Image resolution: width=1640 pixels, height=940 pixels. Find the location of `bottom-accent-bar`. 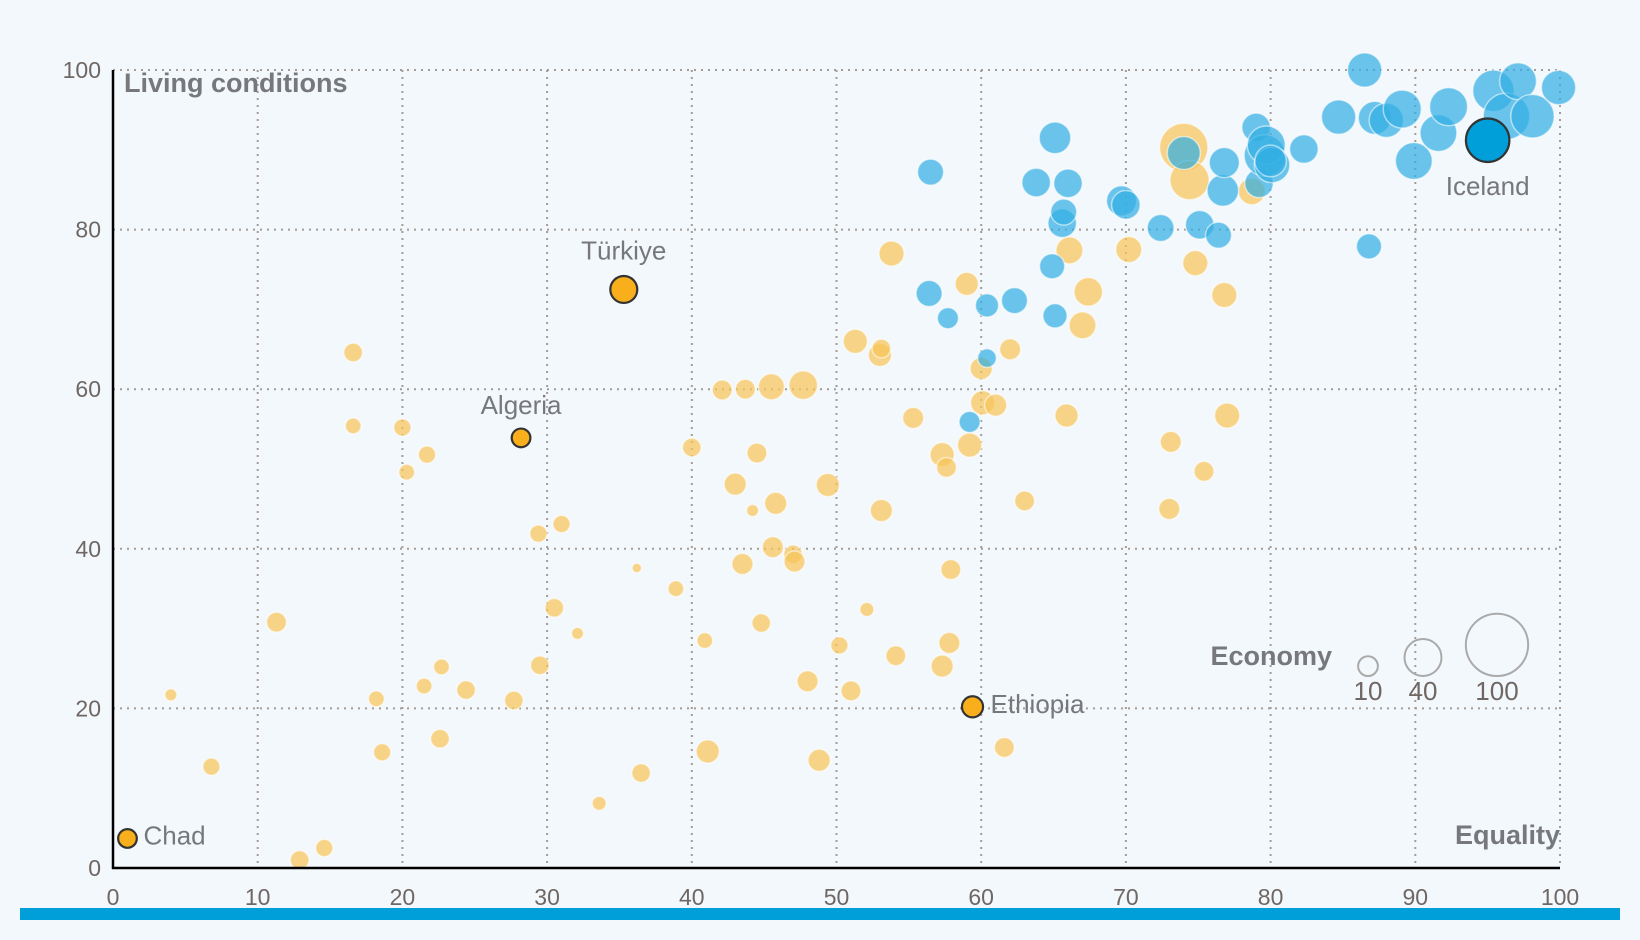

bottom-accent-bar is located at coordinates (820, 914).